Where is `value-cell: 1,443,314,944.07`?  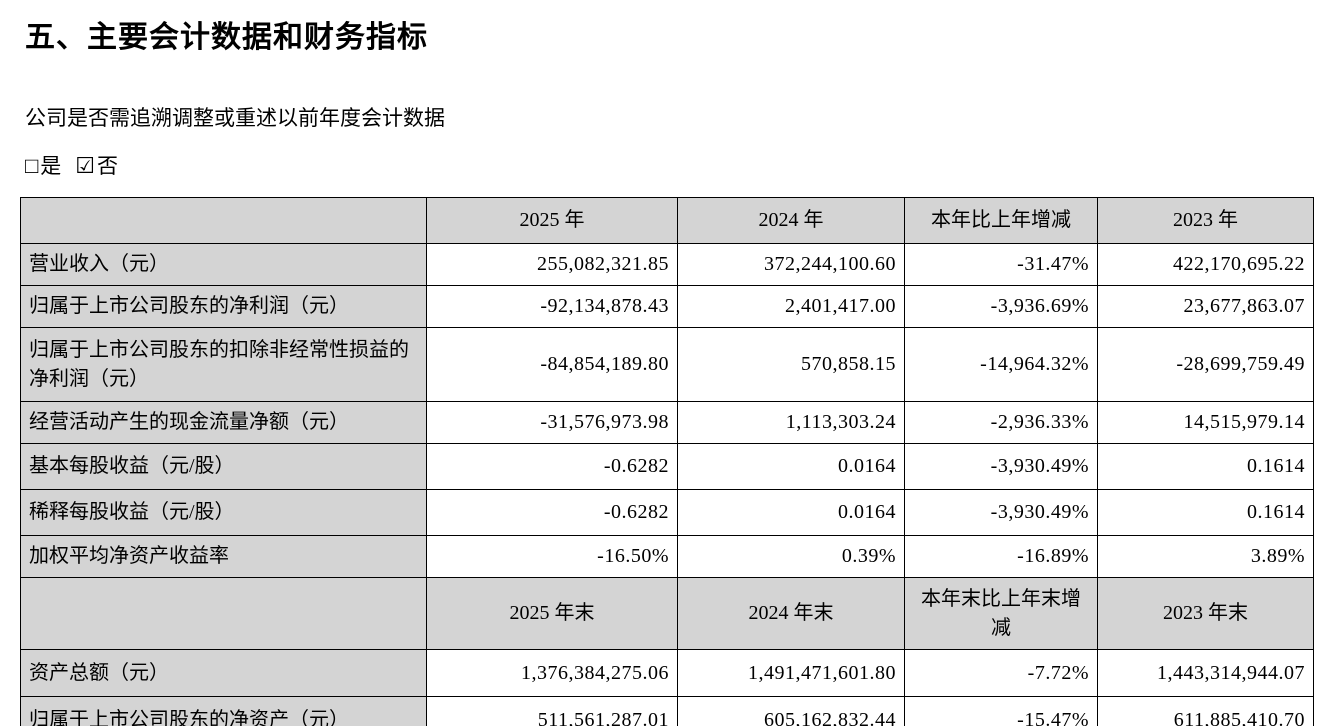
value-cell: 1,443,314,944.07 is located at coordinates (1205, 673).